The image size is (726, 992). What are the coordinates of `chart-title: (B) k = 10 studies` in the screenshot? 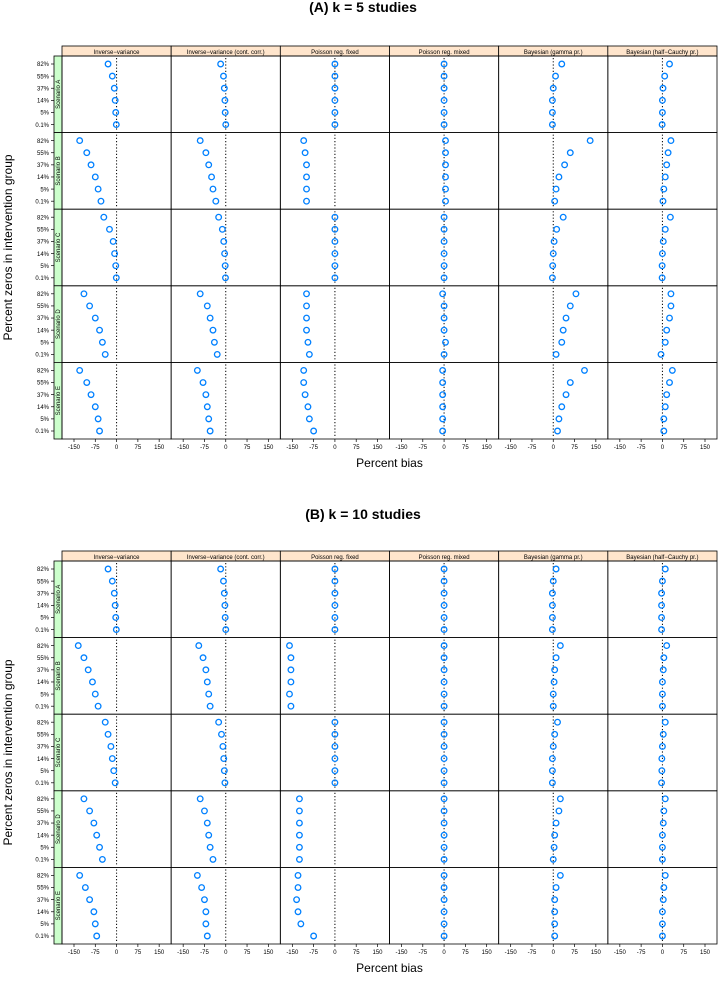 It's located at (363, 514).